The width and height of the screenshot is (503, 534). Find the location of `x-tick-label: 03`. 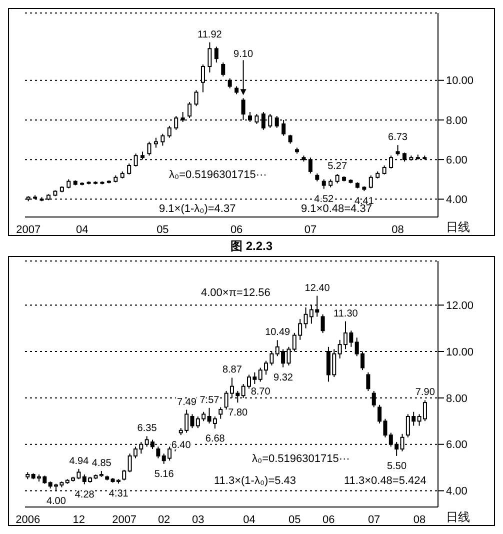

x-tick-label: 03 is located at coordinates (198, 520).